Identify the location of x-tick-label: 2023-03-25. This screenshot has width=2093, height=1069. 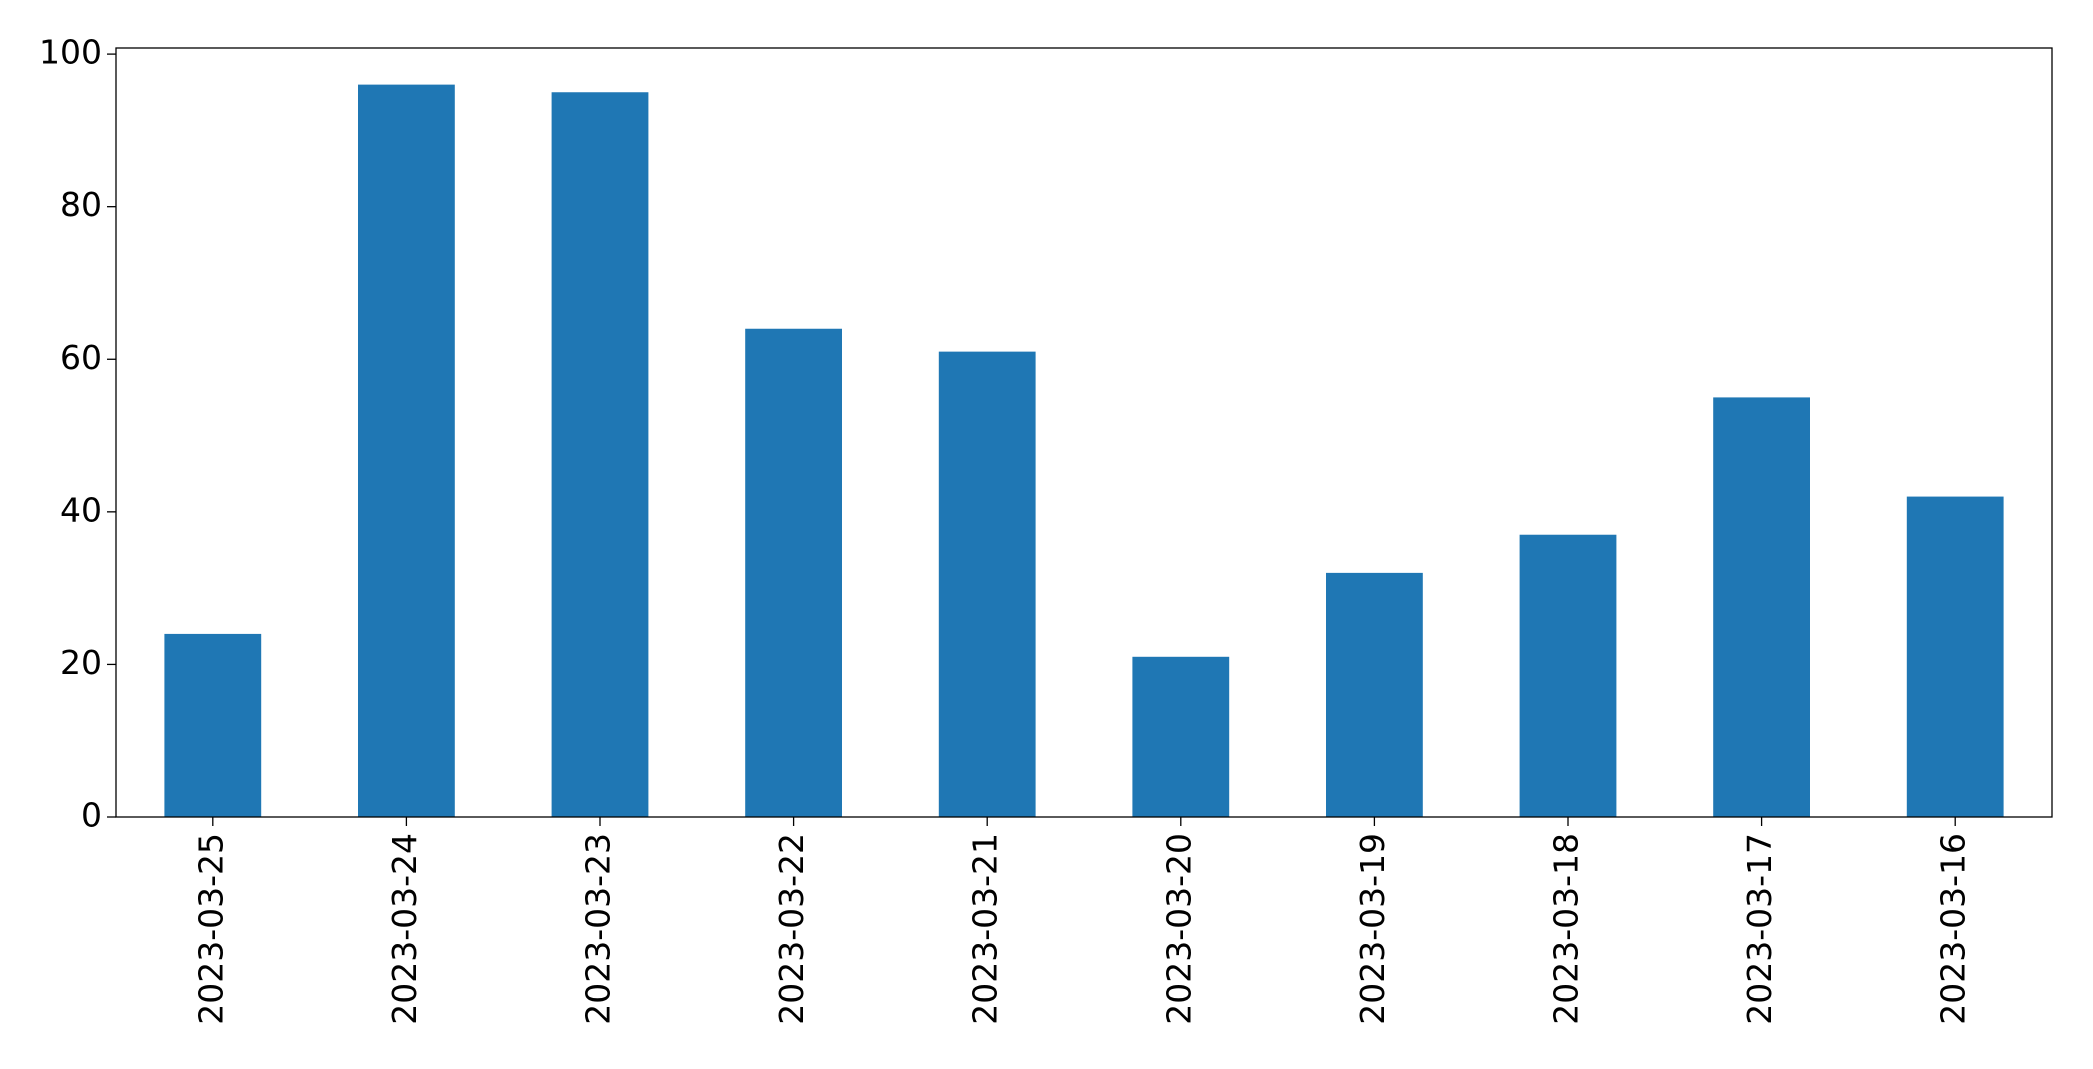
(210, 929).